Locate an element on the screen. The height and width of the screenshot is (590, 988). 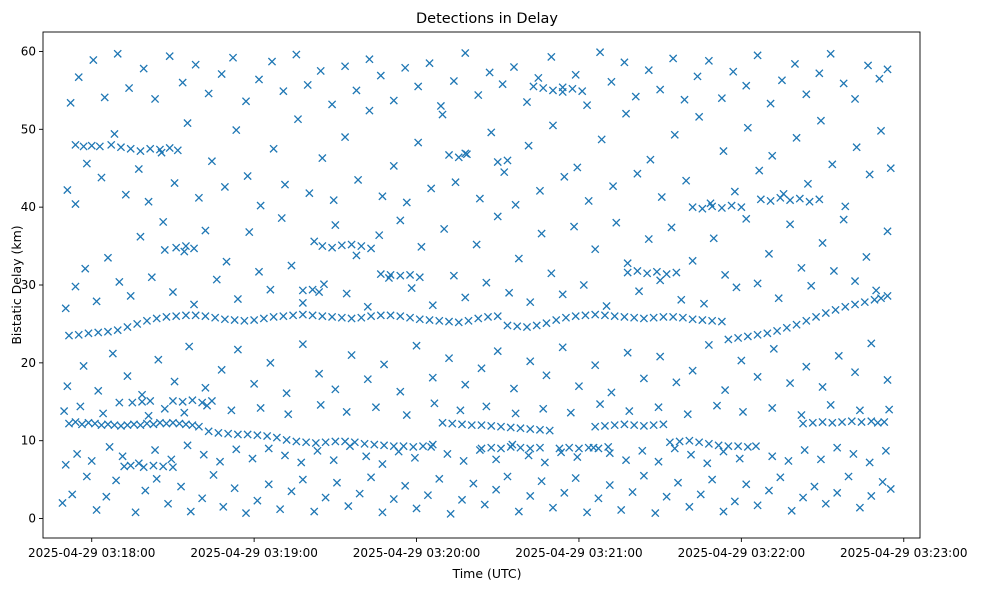
y-tick-label: 40 is located at coordinates (28, 207).